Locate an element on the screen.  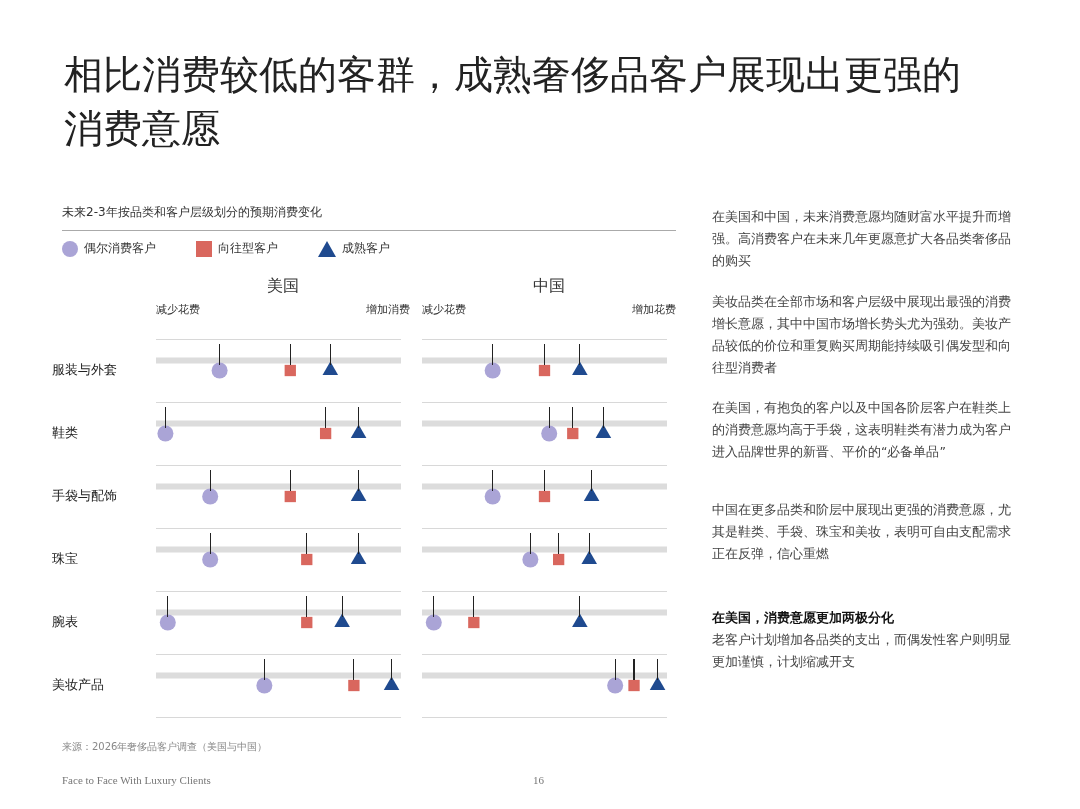
chart-title: 美国 is located at coordinates (283, 286).